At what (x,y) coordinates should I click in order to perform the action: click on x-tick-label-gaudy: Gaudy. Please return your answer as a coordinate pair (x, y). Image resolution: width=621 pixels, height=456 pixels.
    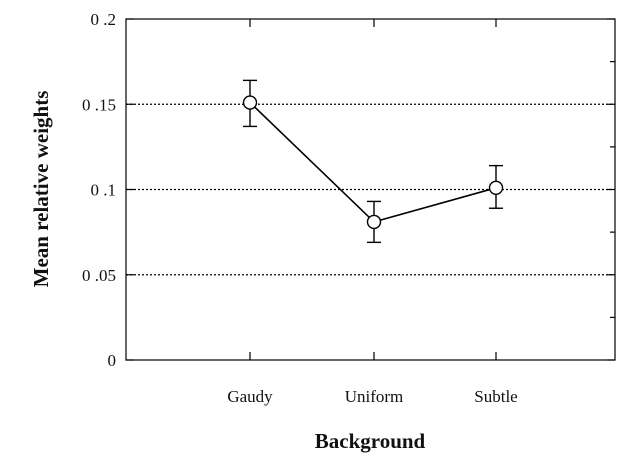
    Looking at the image, I should click on (250, 396).